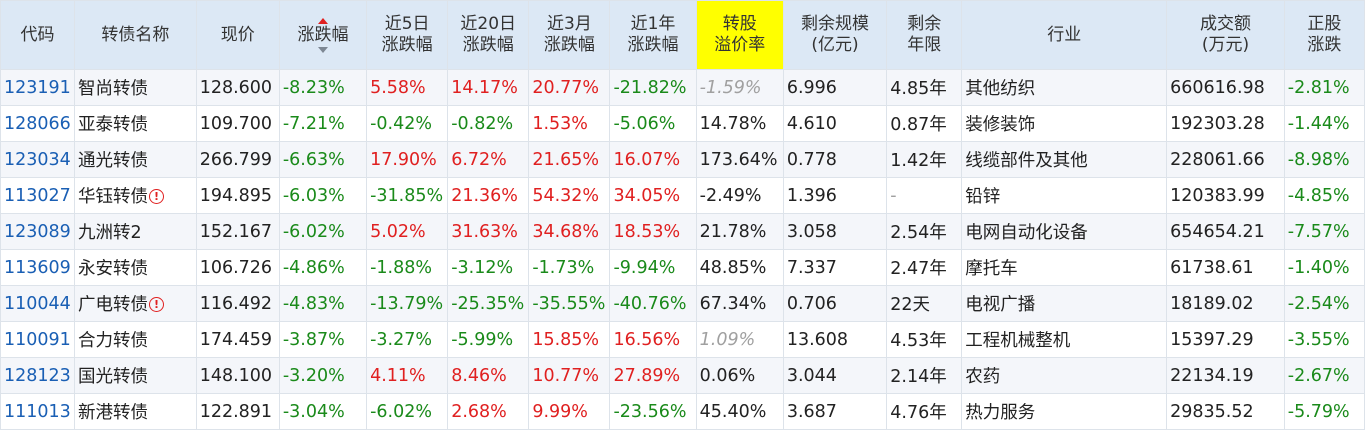  Describe the element at coordinates (38, 35) in the screenshot. I see `col-header-code: 代码` at that location.